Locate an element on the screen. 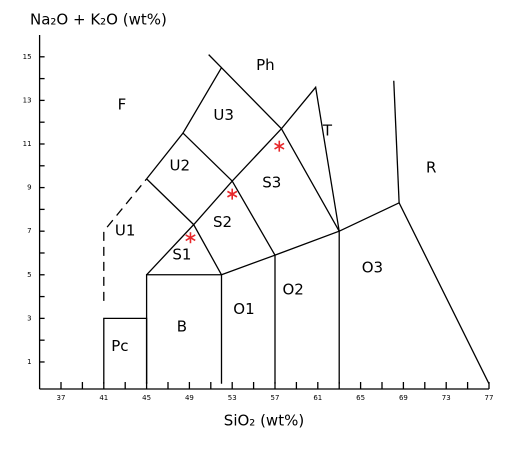 This screenshot has width=512, height=450. field-label: Ph is located at coordinates (265, 65).